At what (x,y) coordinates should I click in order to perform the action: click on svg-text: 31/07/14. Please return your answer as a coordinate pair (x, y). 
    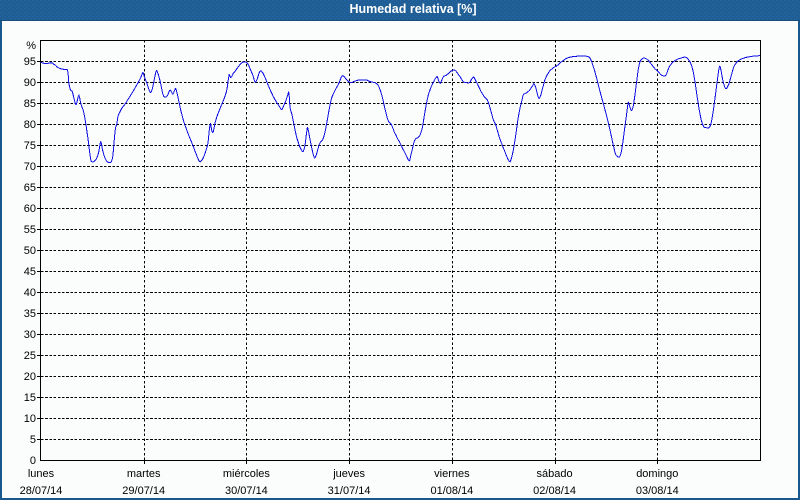
    Looking at the image, I should click on (349, 491).